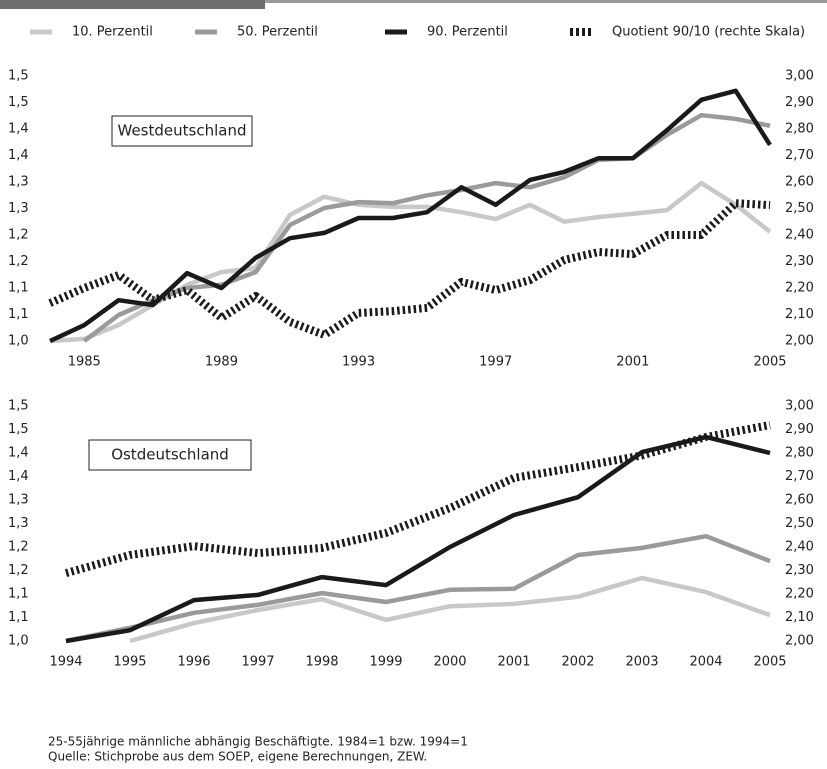 The height and width of the screenshot is (769, 827). What do you see at coordinates (449, 662) in the screenshot?
I see `x-tick-label: 2000` at bounding box center [449, 662].